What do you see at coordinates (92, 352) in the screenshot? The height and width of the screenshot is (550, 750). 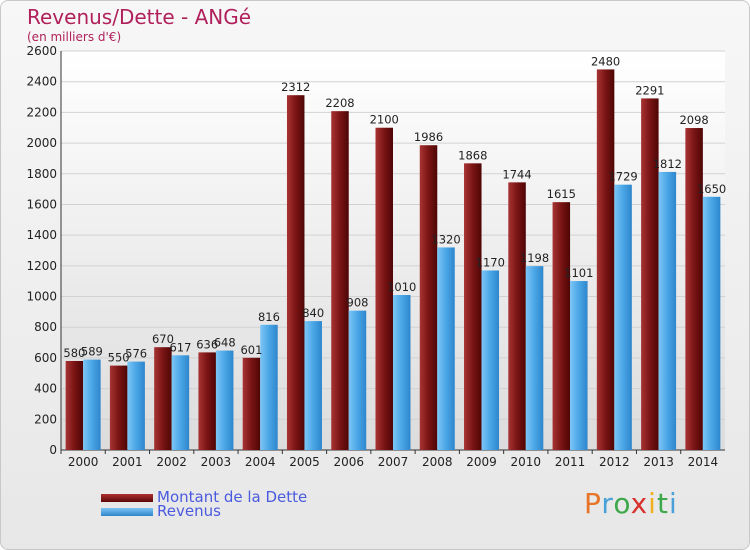 I see `data-label-revenue: 589` at bounding box center [92, 352].